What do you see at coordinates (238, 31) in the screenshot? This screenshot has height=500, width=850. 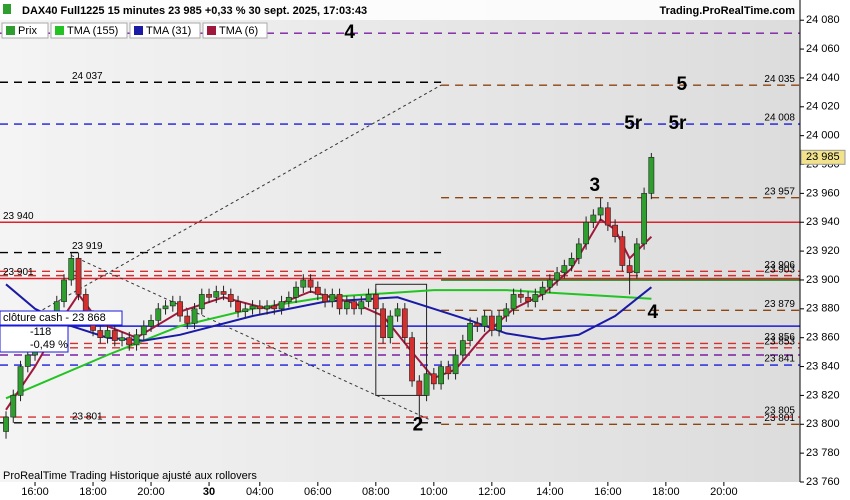 I see `legend-label: TMA (6)` at bounding box center [238, 31].